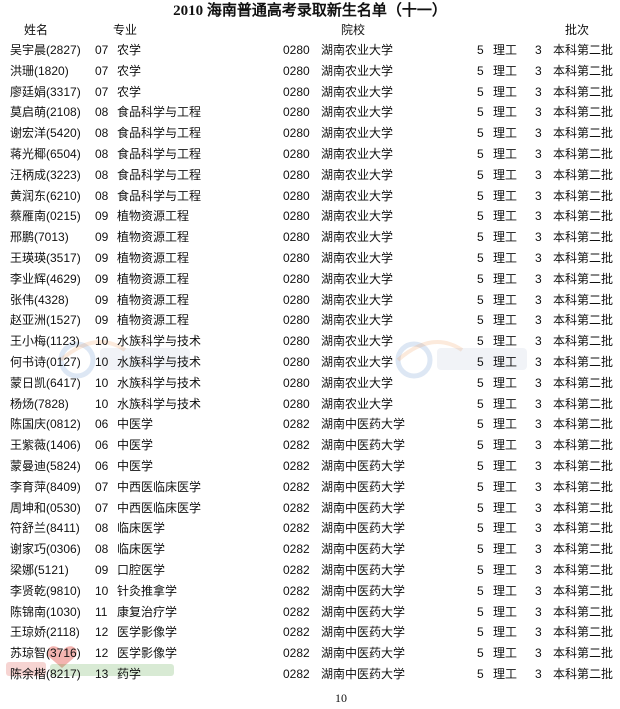 This screenshot has height=709, width=620. I want to click on cell-code: 10, so click(102, 341).